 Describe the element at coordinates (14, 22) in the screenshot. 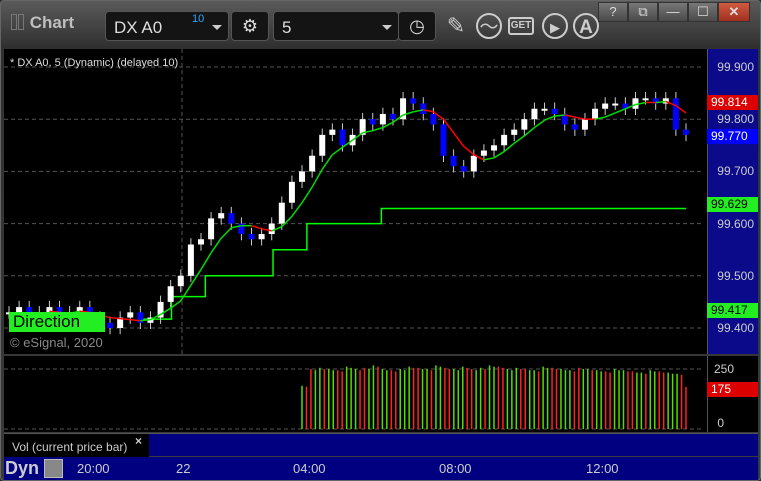

I see `grip-icon` at that location.